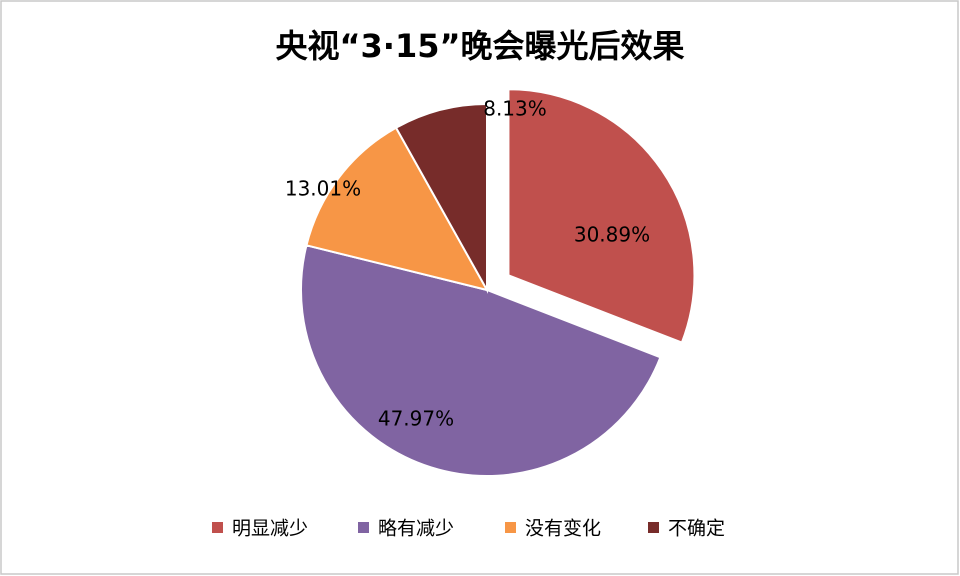  I want to click on data-label: 30.89%, so click(612, 235).